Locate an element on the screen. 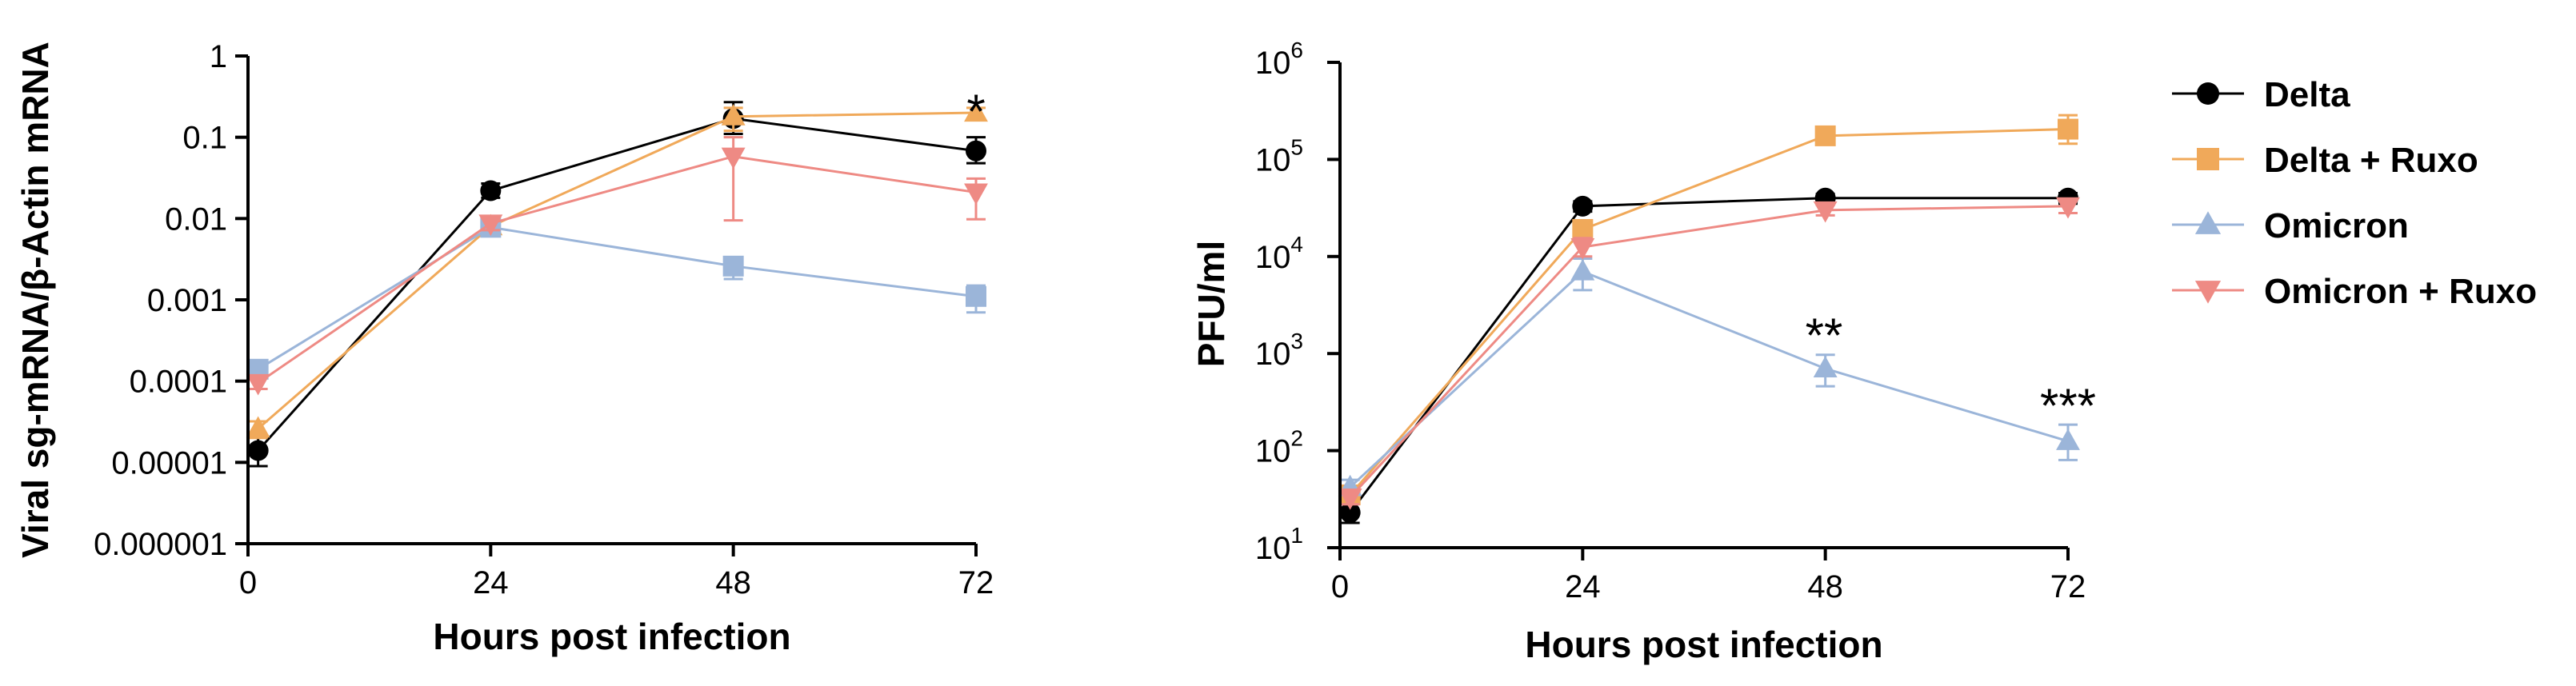 The image size is (2576, 686). right-chart-y-tick-label: 10⁴ is located at coordinates (1279, 254).